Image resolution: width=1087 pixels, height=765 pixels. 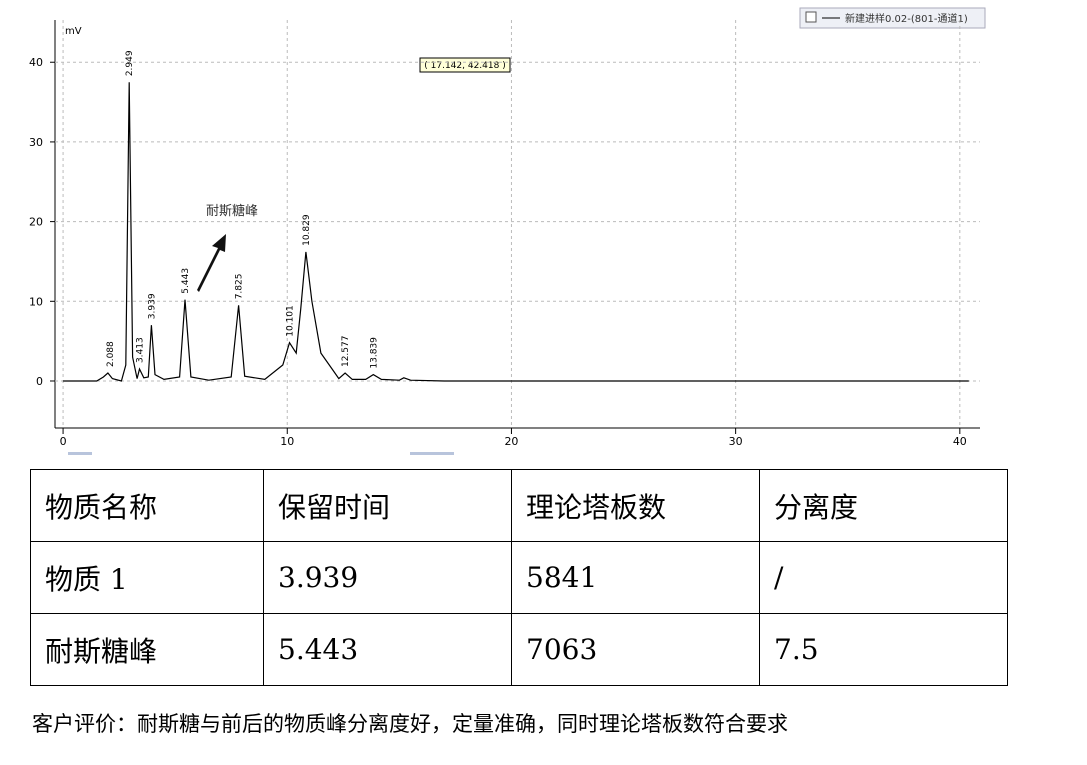 I want to click on table-cell: 物质名称, so click(x=147, y=505).